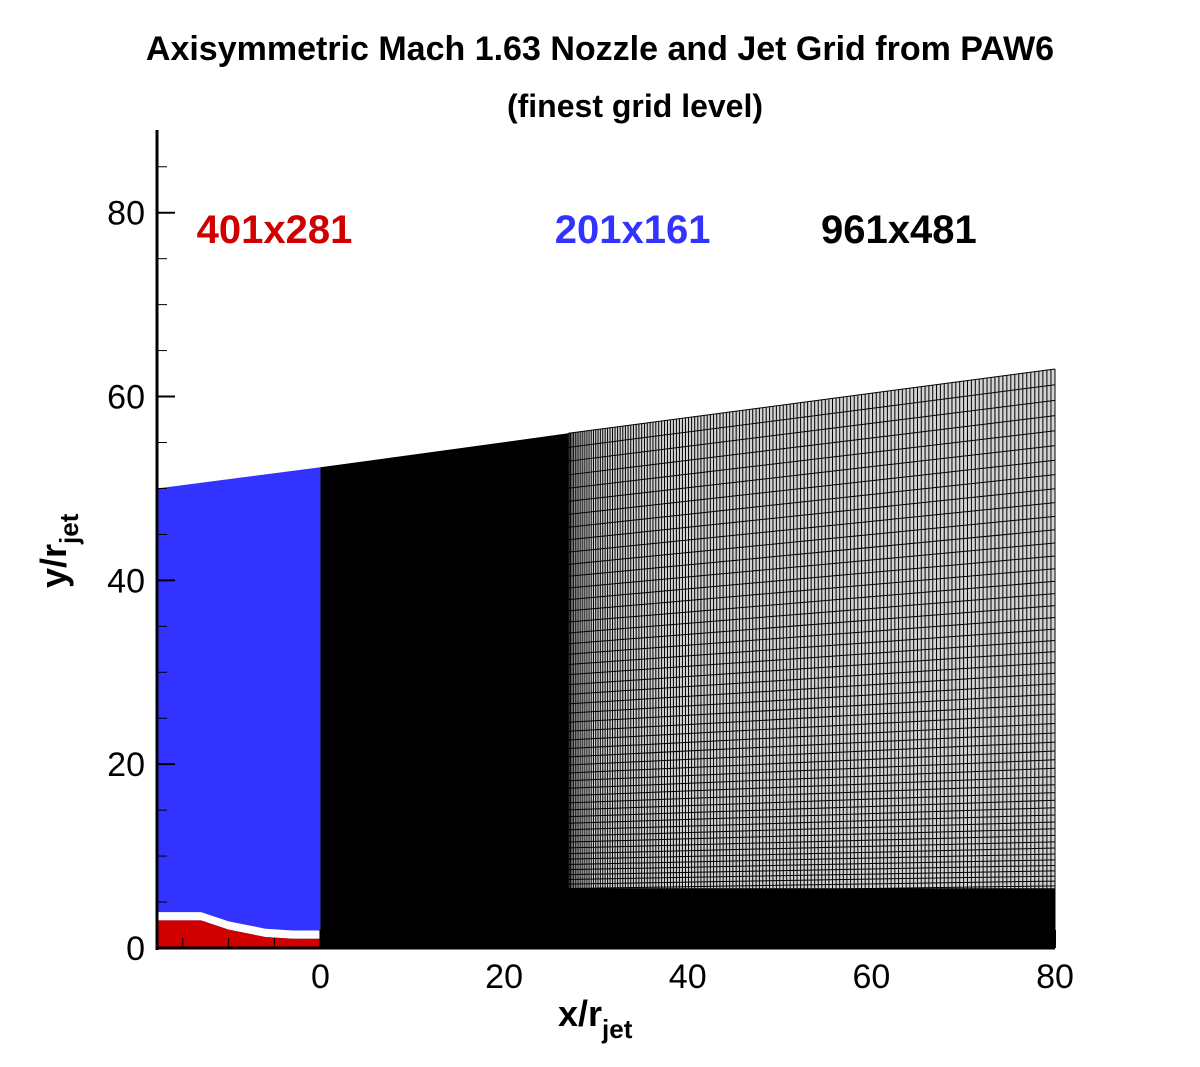 The height and width of the screenshot is (1067, 1200). What do you see at coordinates (275, 230) in the screenshot?
I see `grid-size-label: 401x281` at bounding box center [275, 230].